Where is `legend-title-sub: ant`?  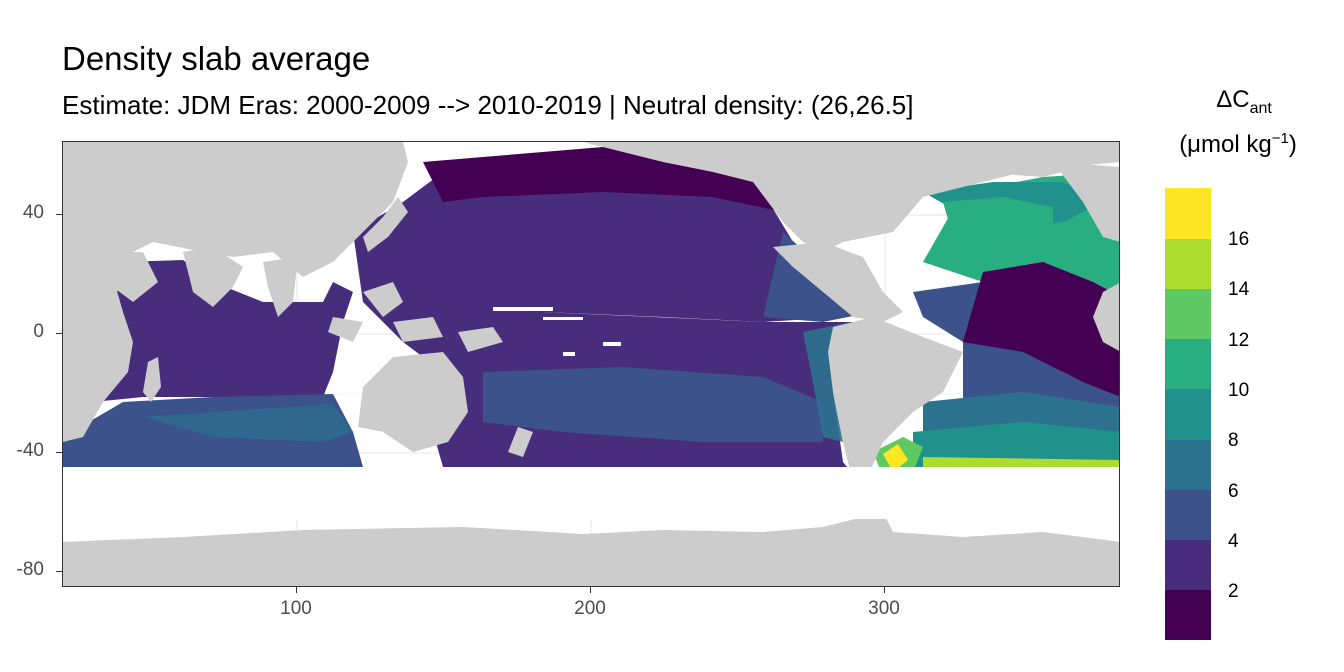
legend-title-sub: ant is located at coordinates (1260, 108).